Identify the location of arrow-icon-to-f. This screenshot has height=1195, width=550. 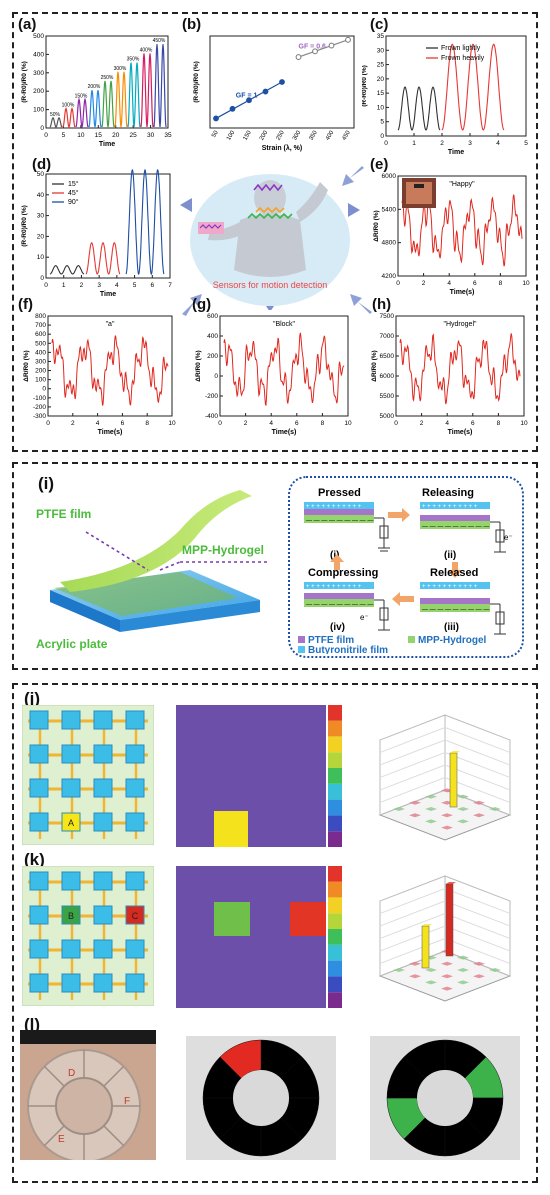
(192, 305).